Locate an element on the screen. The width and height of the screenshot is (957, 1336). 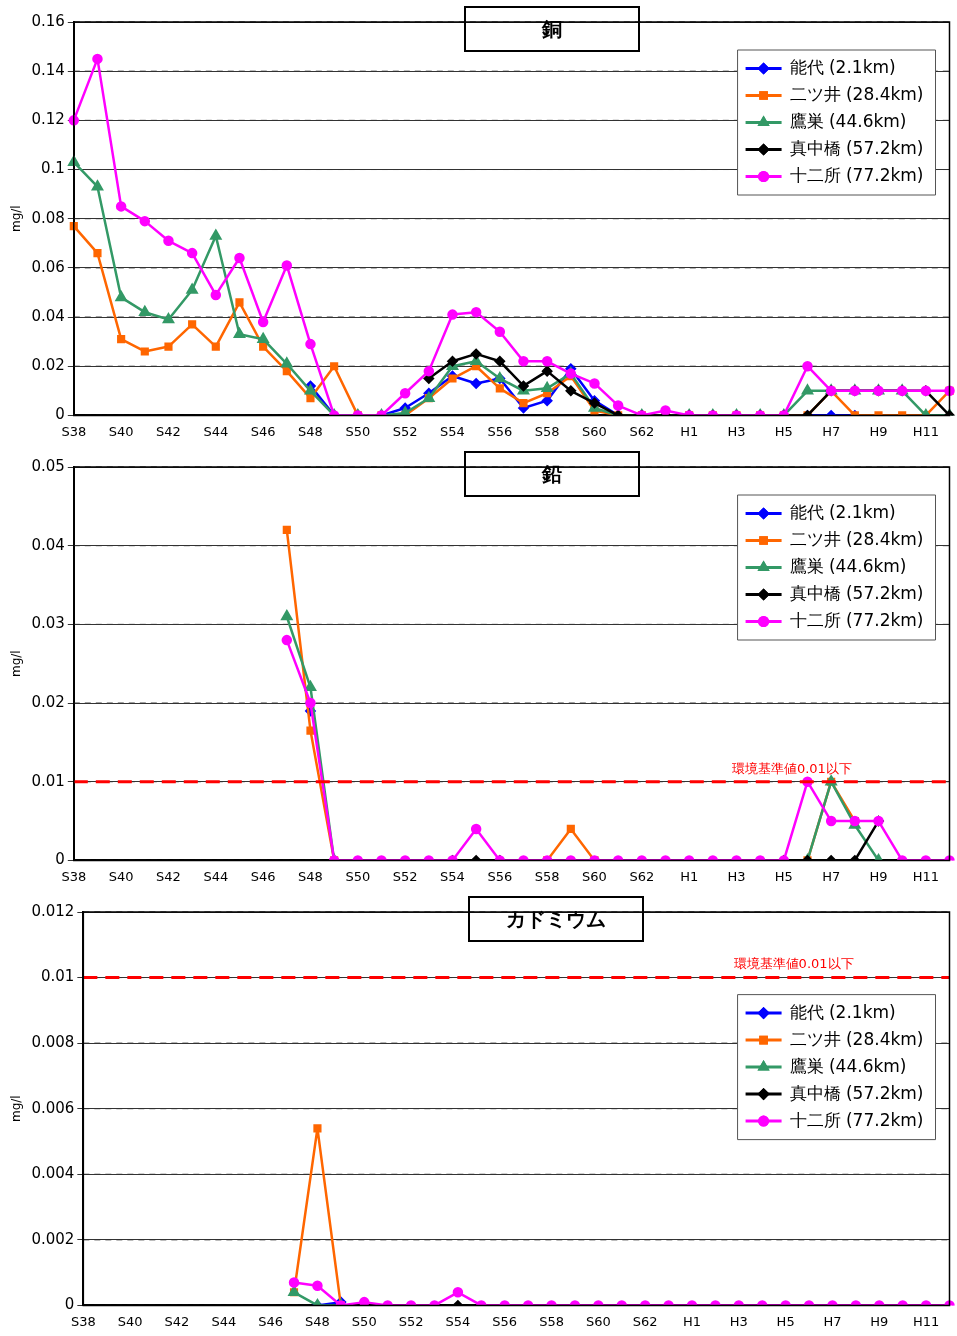
y-tick-label: 0.16 is located at coordinates (48, 20).